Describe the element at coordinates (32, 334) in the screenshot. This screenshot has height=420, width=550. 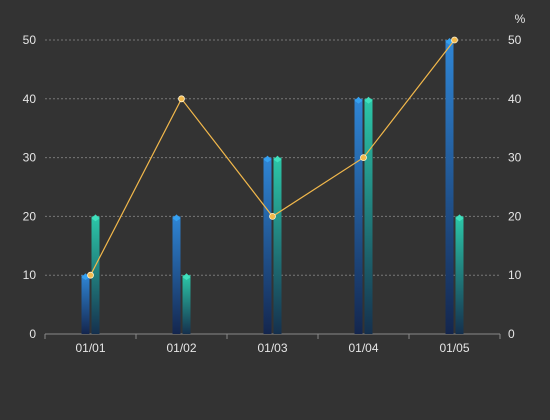
I see `y-left-tick-label: 0` at that location.